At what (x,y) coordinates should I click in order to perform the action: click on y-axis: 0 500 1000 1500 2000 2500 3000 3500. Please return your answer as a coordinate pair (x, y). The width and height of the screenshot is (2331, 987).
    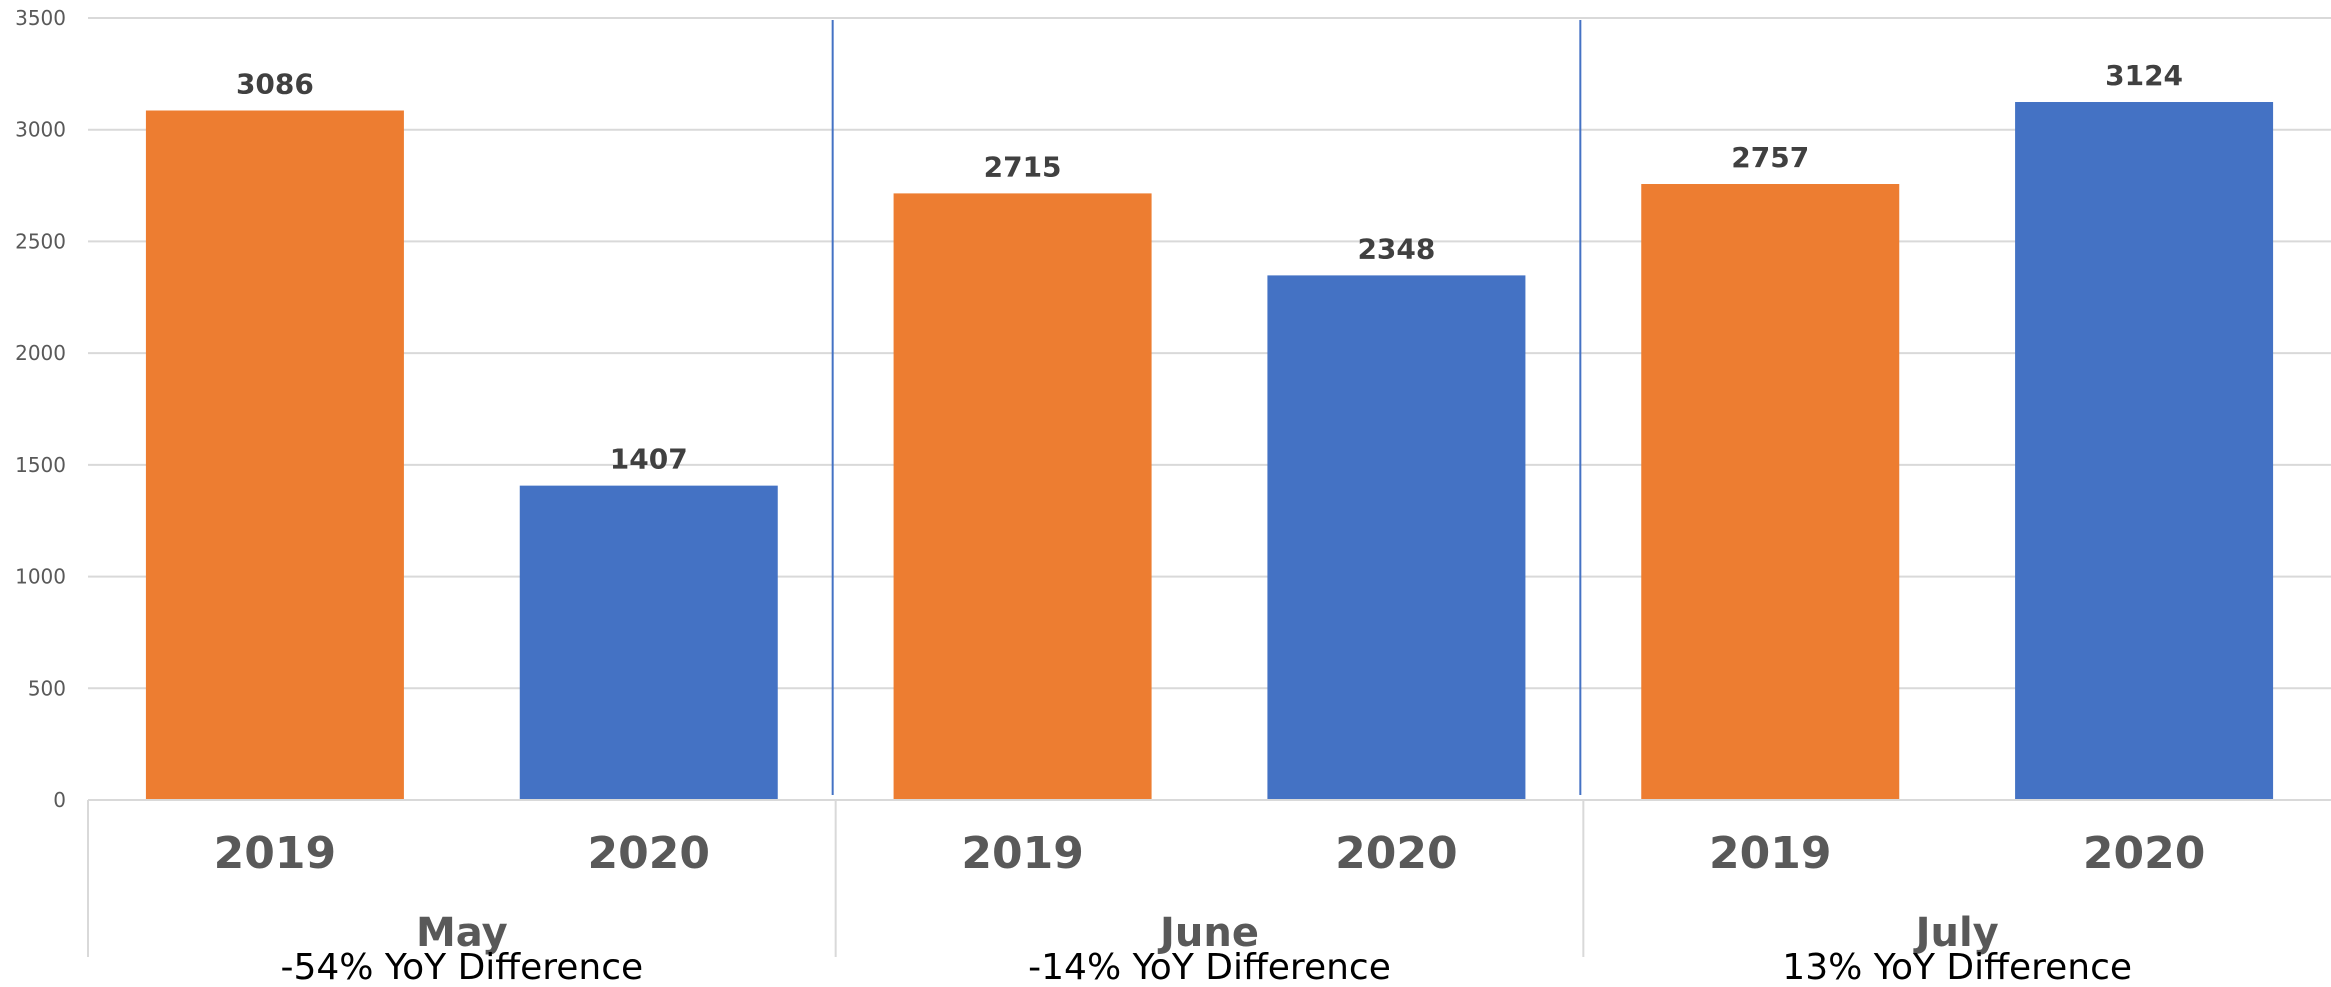
    Looking at the image, I should click on (40, 409).